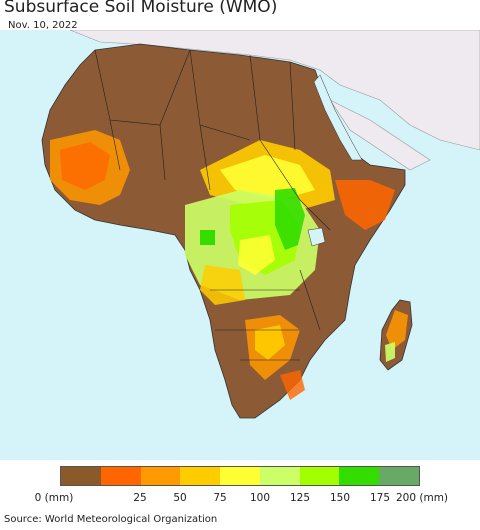  Describe the element at coordinates (43, 25) in the screenshot. I see `map-date: Nov. 10, 2022` at that location.